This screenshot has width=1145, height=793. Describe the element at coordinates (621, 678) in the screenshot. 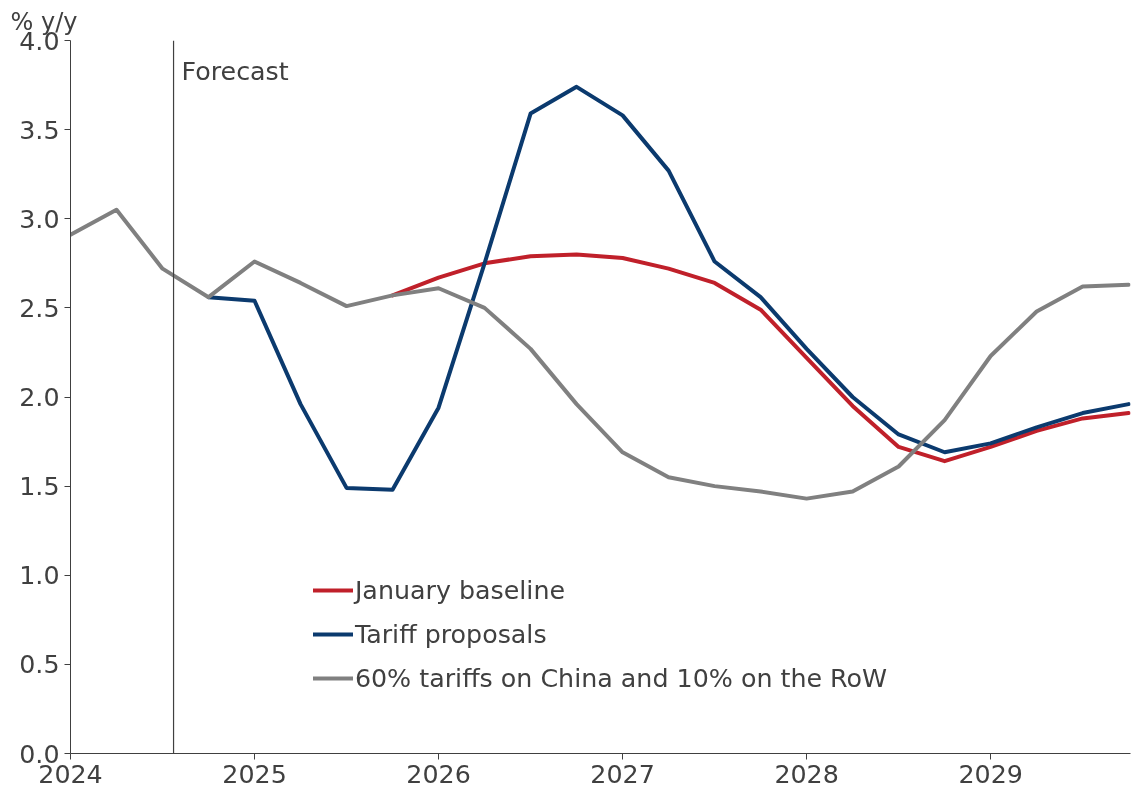

I see `legend-label: 60% tariffs on China and 10% on the RoW` at that location.